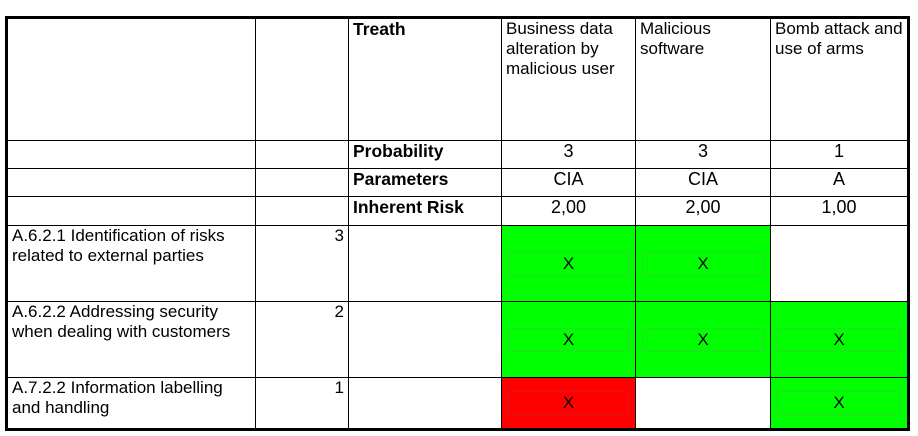 The height and width of the screenshot is (436, 918). Describe the element at coordinates (703, 211) in the screenshot. I see `inherent-risk-value-2: 2,00` at that location.